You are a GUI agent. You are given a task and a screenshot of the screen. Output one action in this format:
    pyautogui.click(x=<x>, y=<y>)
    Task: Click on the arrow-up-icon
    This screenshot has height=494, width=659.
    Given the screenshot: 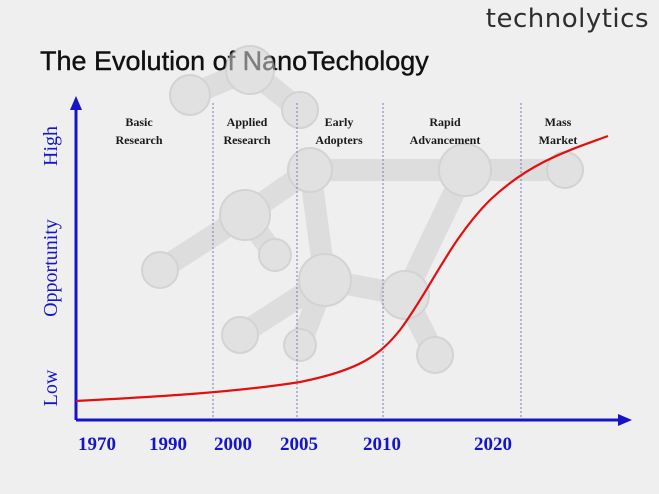 What is the action you would take?
    pyautogui.click(x=76, y=103)
    